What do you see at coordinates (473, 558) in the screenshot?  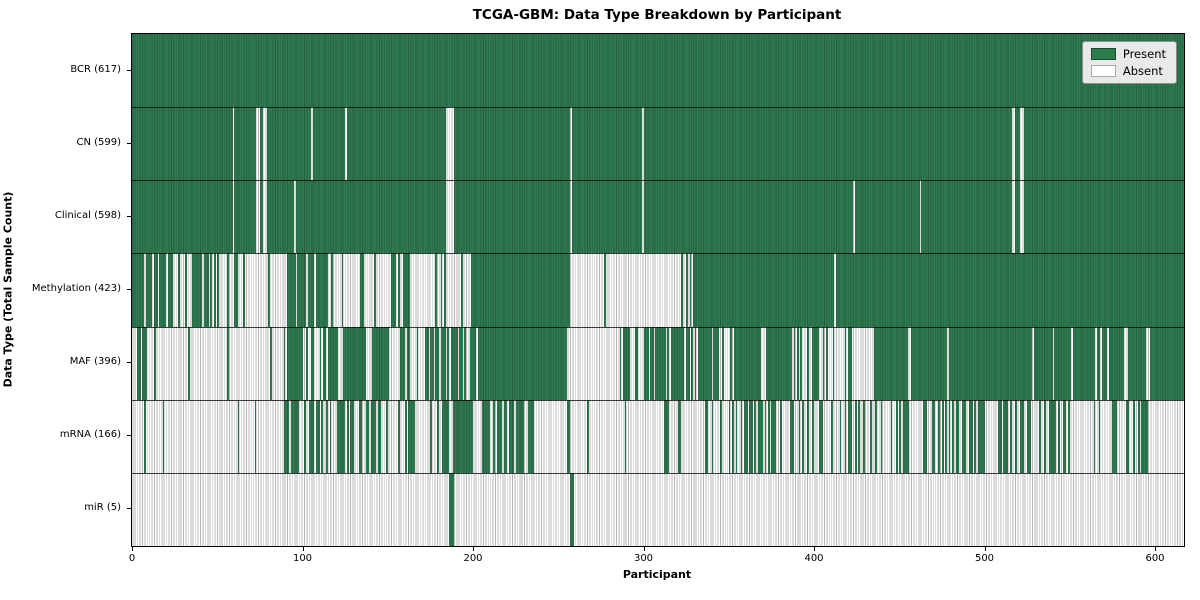 I see `x-tick-label: 200` at bounding box center [473, 558].